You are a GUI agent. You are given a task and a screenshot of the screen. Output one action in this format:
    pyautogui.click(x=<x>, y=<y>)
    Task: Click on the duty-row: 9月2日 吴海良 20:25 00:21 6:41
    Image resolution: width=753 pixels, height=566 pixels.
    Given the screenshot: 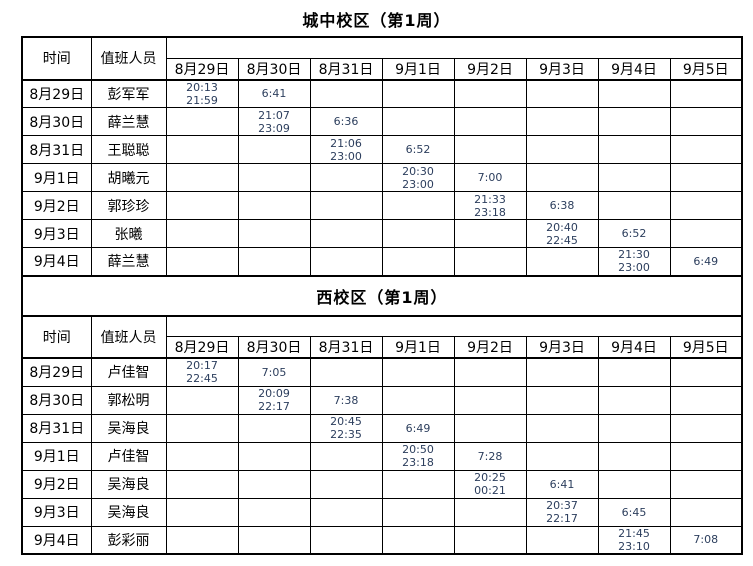 What is the action you would take?
    pyautogui.click(x=382, y=484)
    